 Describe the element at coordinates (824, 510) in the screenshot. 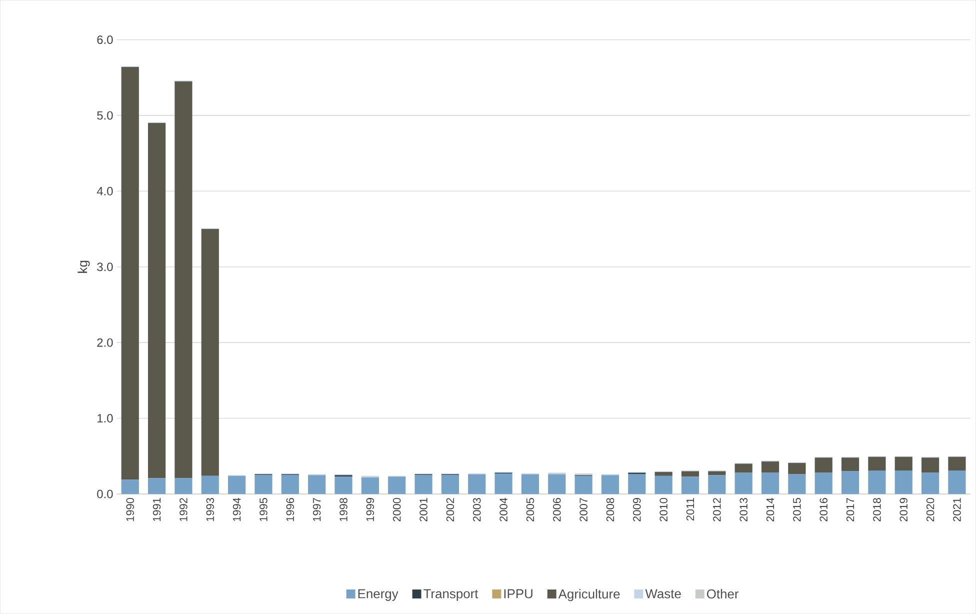

I see `x-tick-label: 2016` at that location.